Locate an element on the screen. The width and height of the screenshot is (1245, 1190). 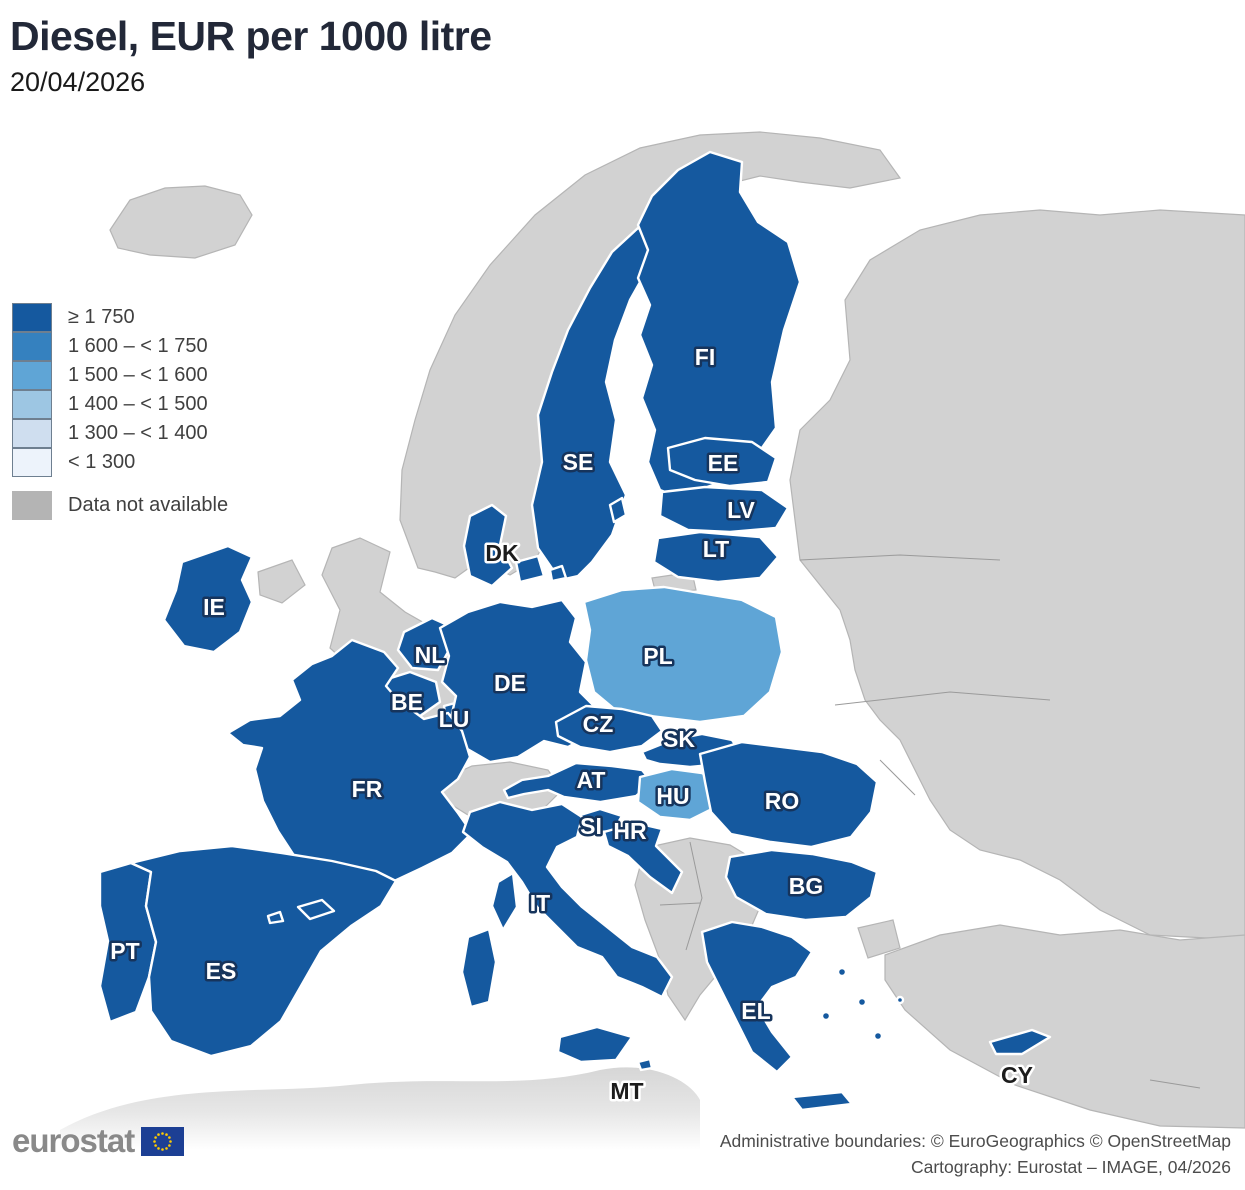
country-label-it: IT is located at coordinates (540, 903).